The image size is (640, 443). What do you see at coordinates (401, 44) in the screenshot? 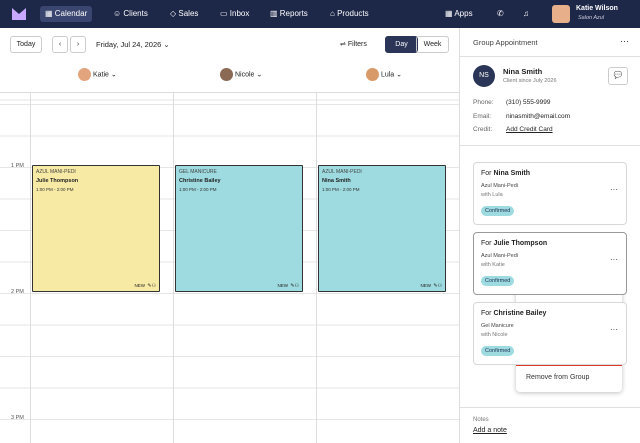
I see `day-view: Day` at bounding box center [401, 44].